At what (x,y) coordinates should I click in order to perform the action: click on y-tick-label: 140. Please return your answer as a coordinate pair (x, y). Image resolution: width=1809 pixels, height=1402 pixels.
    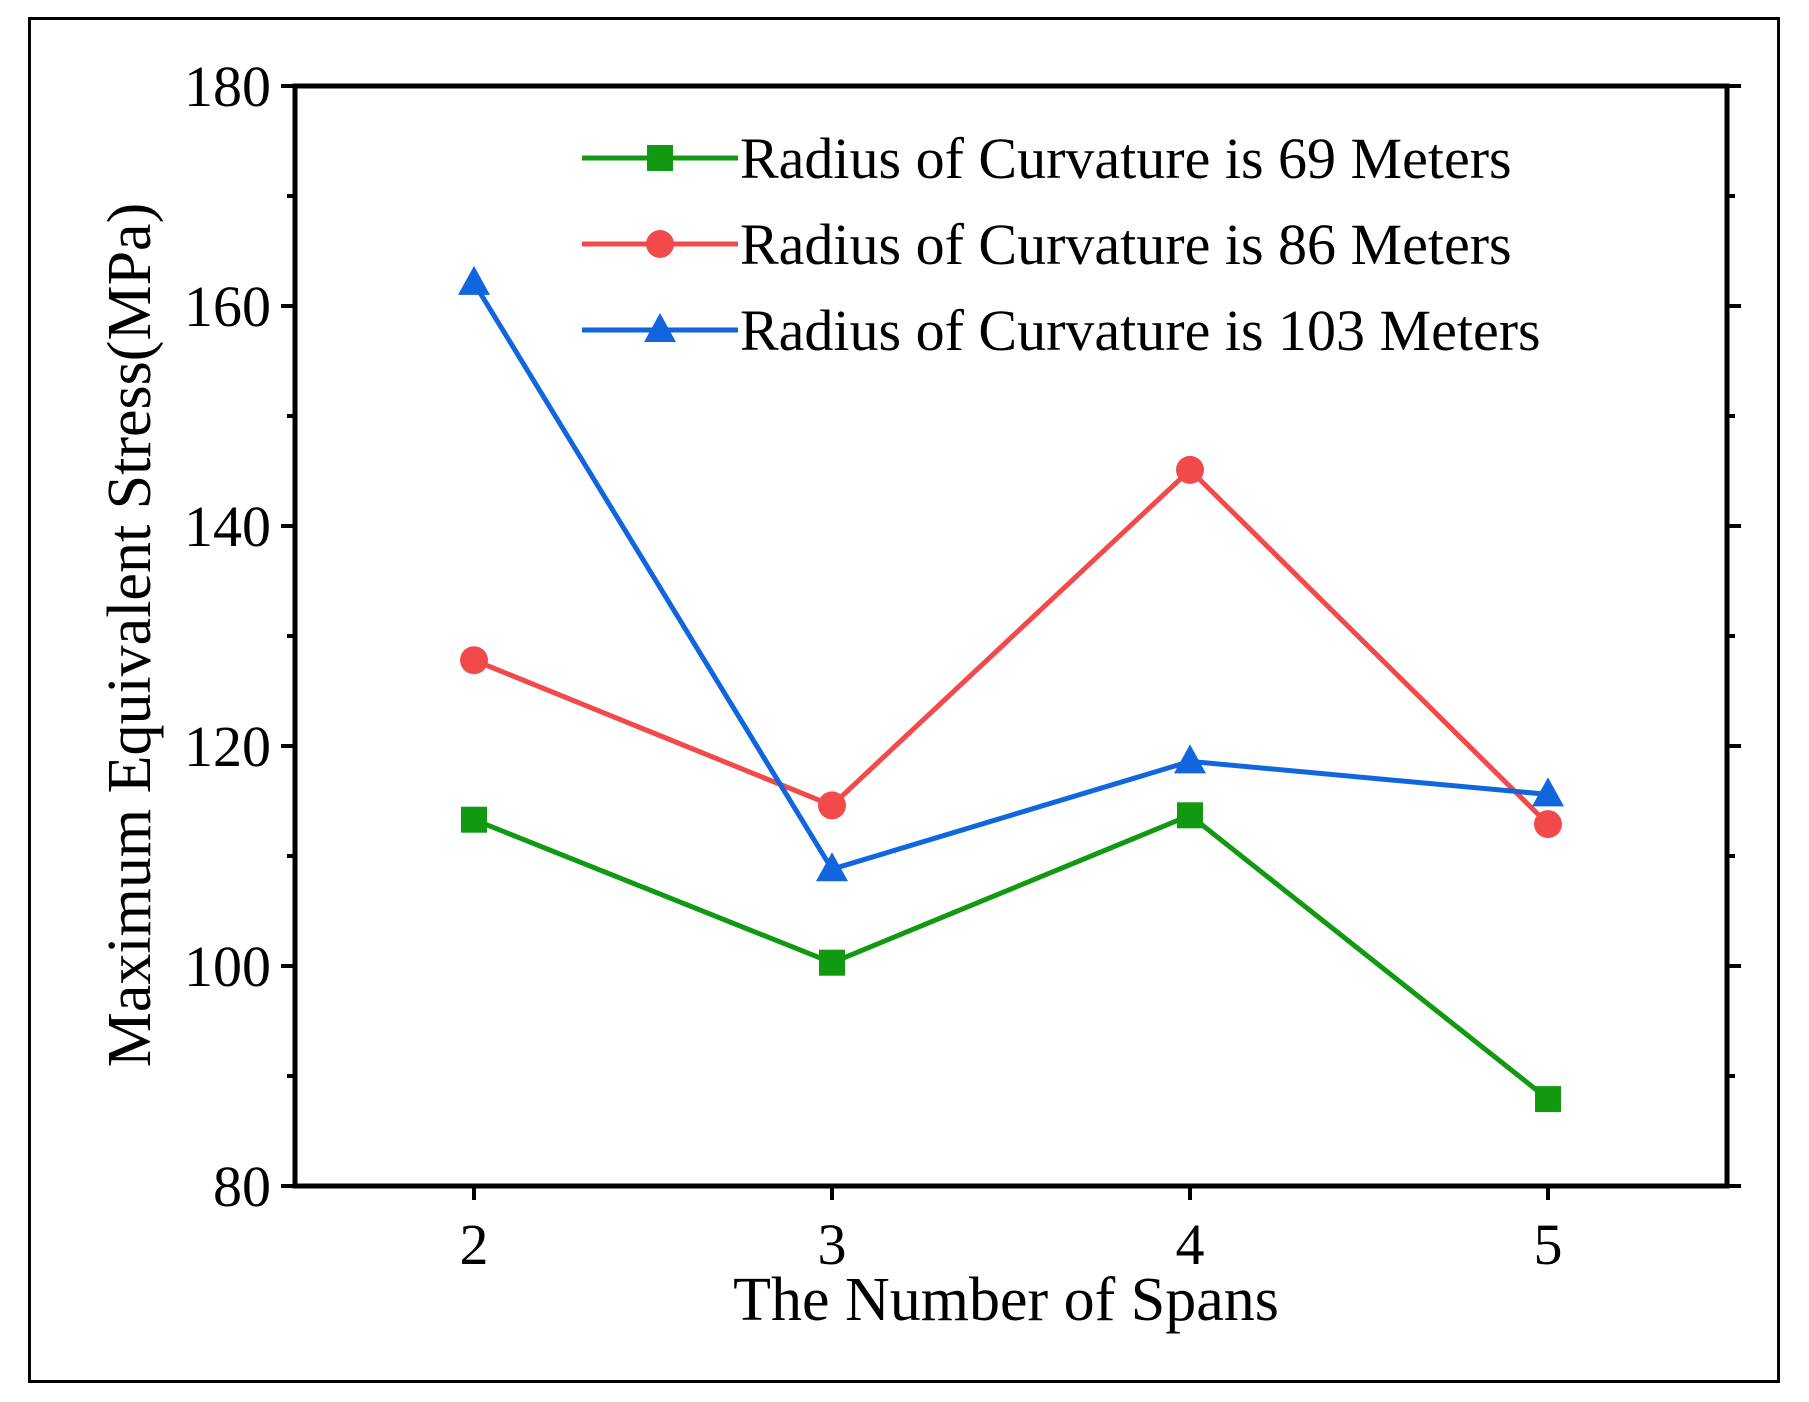
    Looking at the image, I should click on (227, 526).